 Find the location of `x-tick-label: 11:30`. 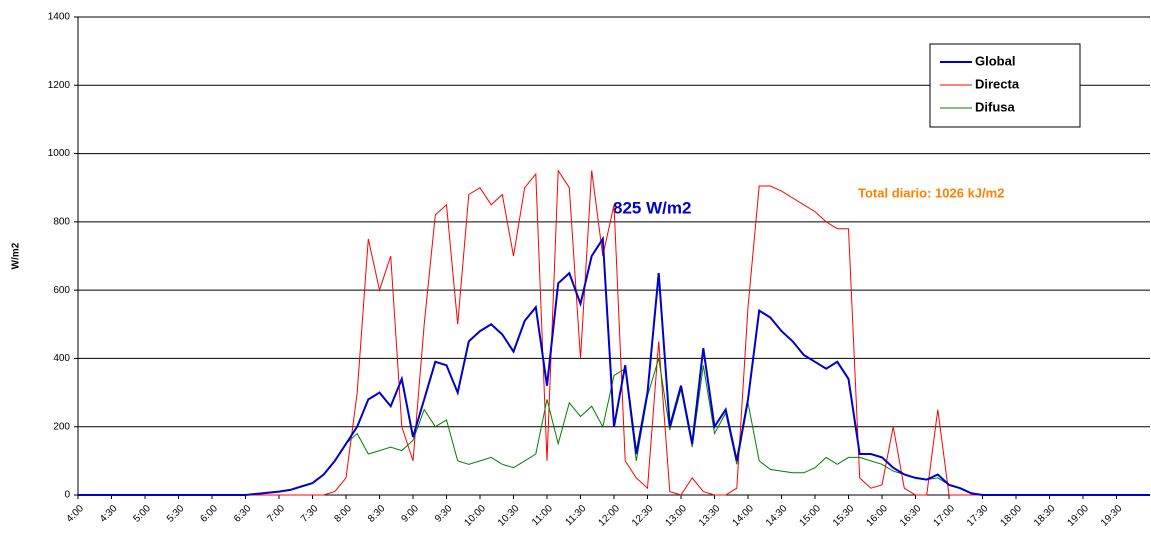

x-tick-label: 11:30 is located at coordinates (576, 515).